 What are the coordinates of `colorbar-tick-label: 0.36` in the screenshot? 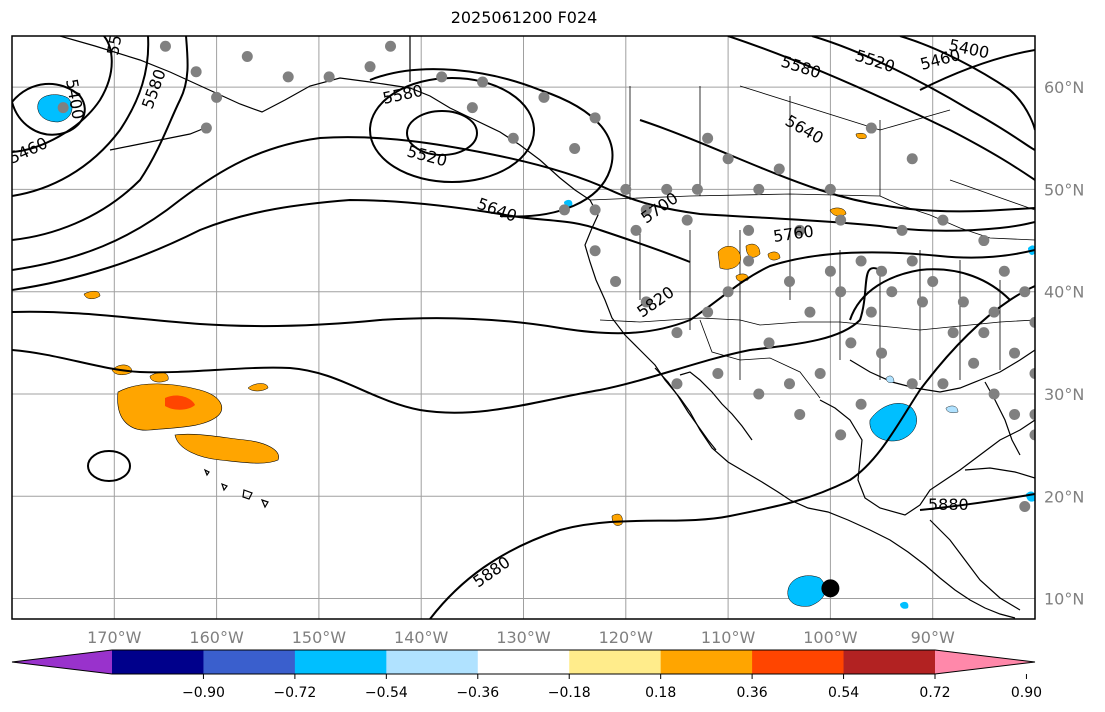 It's located at (752, 693).